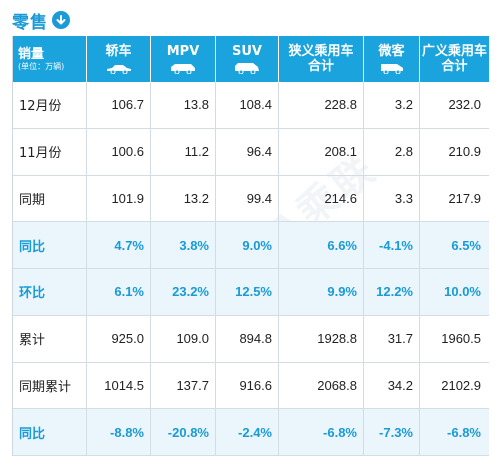  What do you see at coordinates (247, 151) in the screenshot?
I see `table-cell: 96.4` at bounding box center [247, 151].